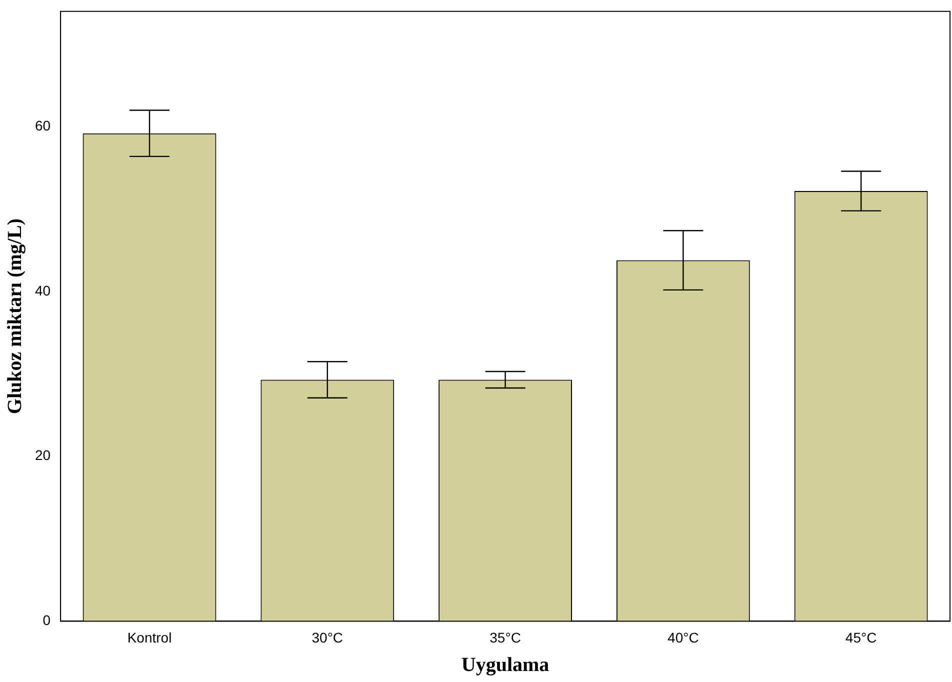 The height and width of the screenshot is (682, 952). Describe the element at coordinates (328, 637) in the screenshot. I see `x-tick-label: 30°C` at that location.